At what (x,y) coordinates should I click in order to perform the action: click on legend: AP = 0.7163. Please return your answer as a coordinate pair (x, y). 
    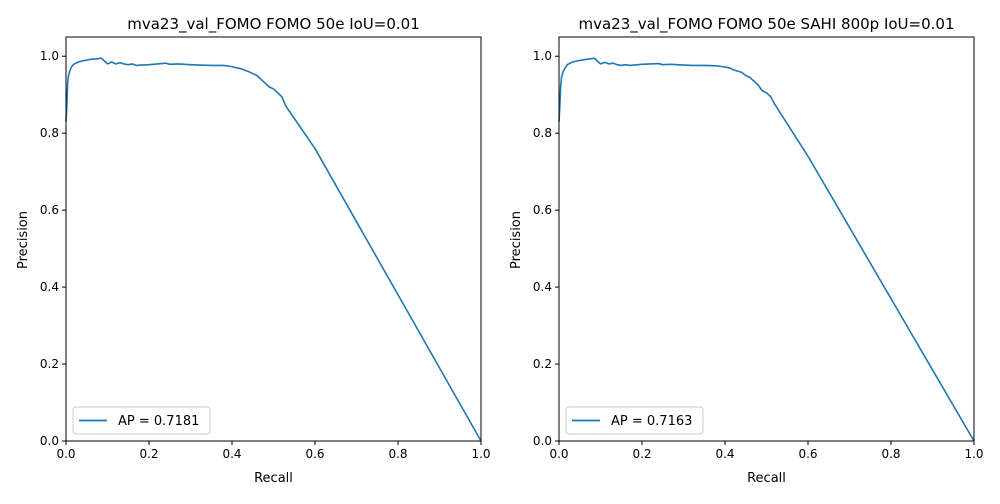
    Looking at the image, I should click on (634, 420).